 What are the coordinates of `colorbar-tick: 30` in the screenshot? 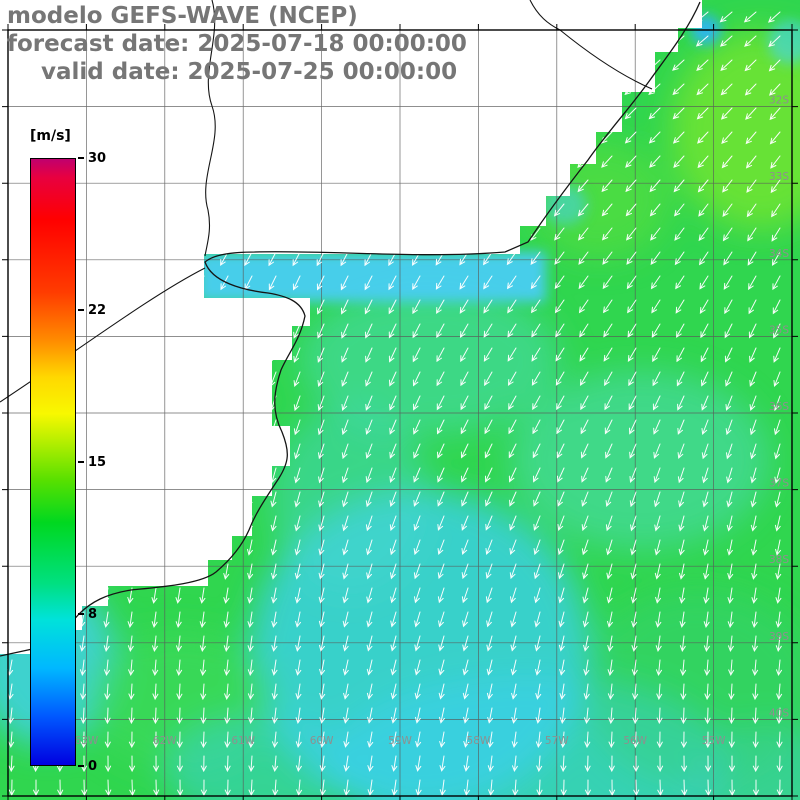 It's located at (92, 158).